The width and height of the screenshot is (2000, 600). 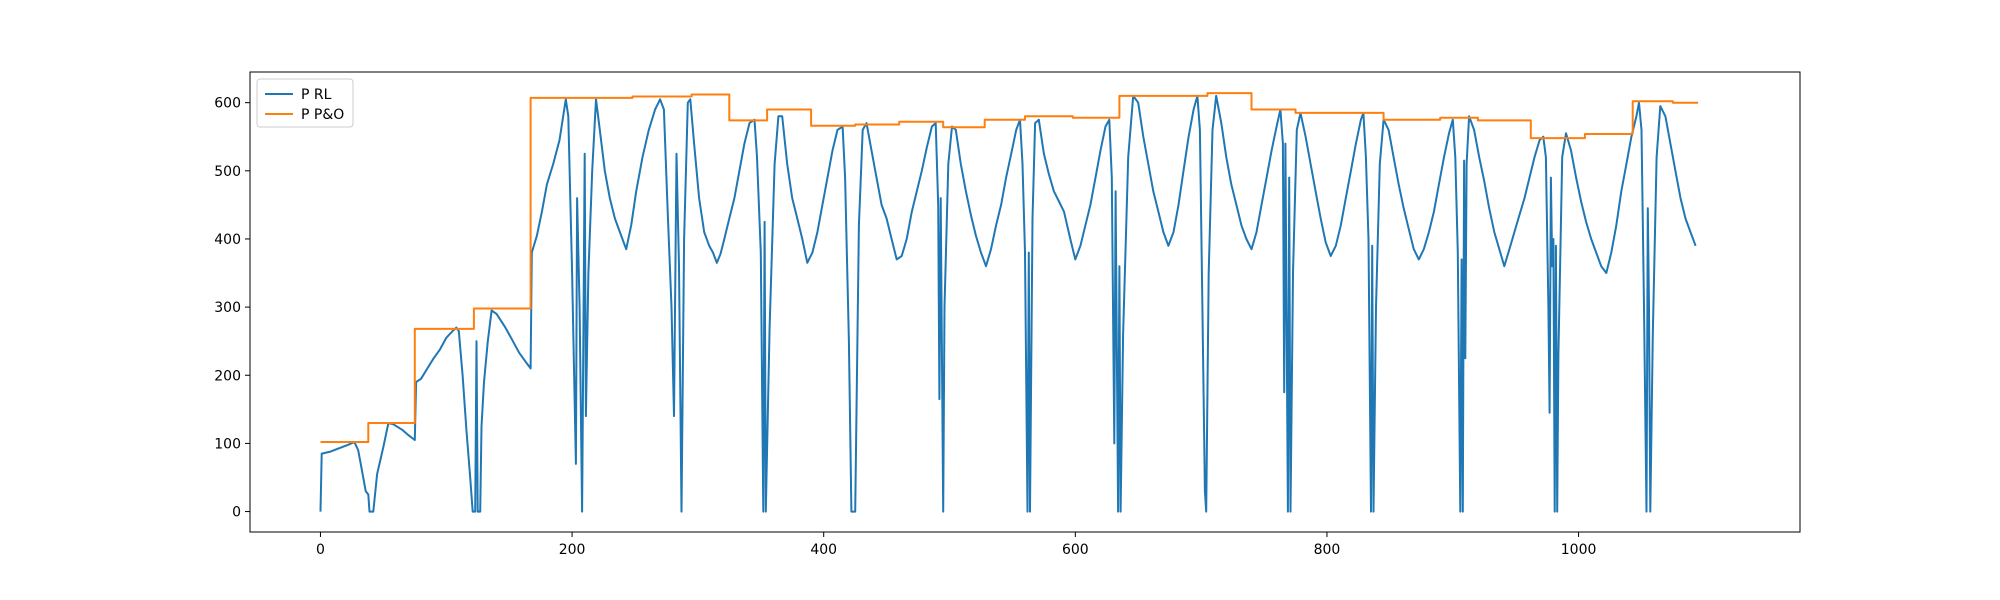 I want to click on x-tick-label: 0, so click(x=320, y=550).